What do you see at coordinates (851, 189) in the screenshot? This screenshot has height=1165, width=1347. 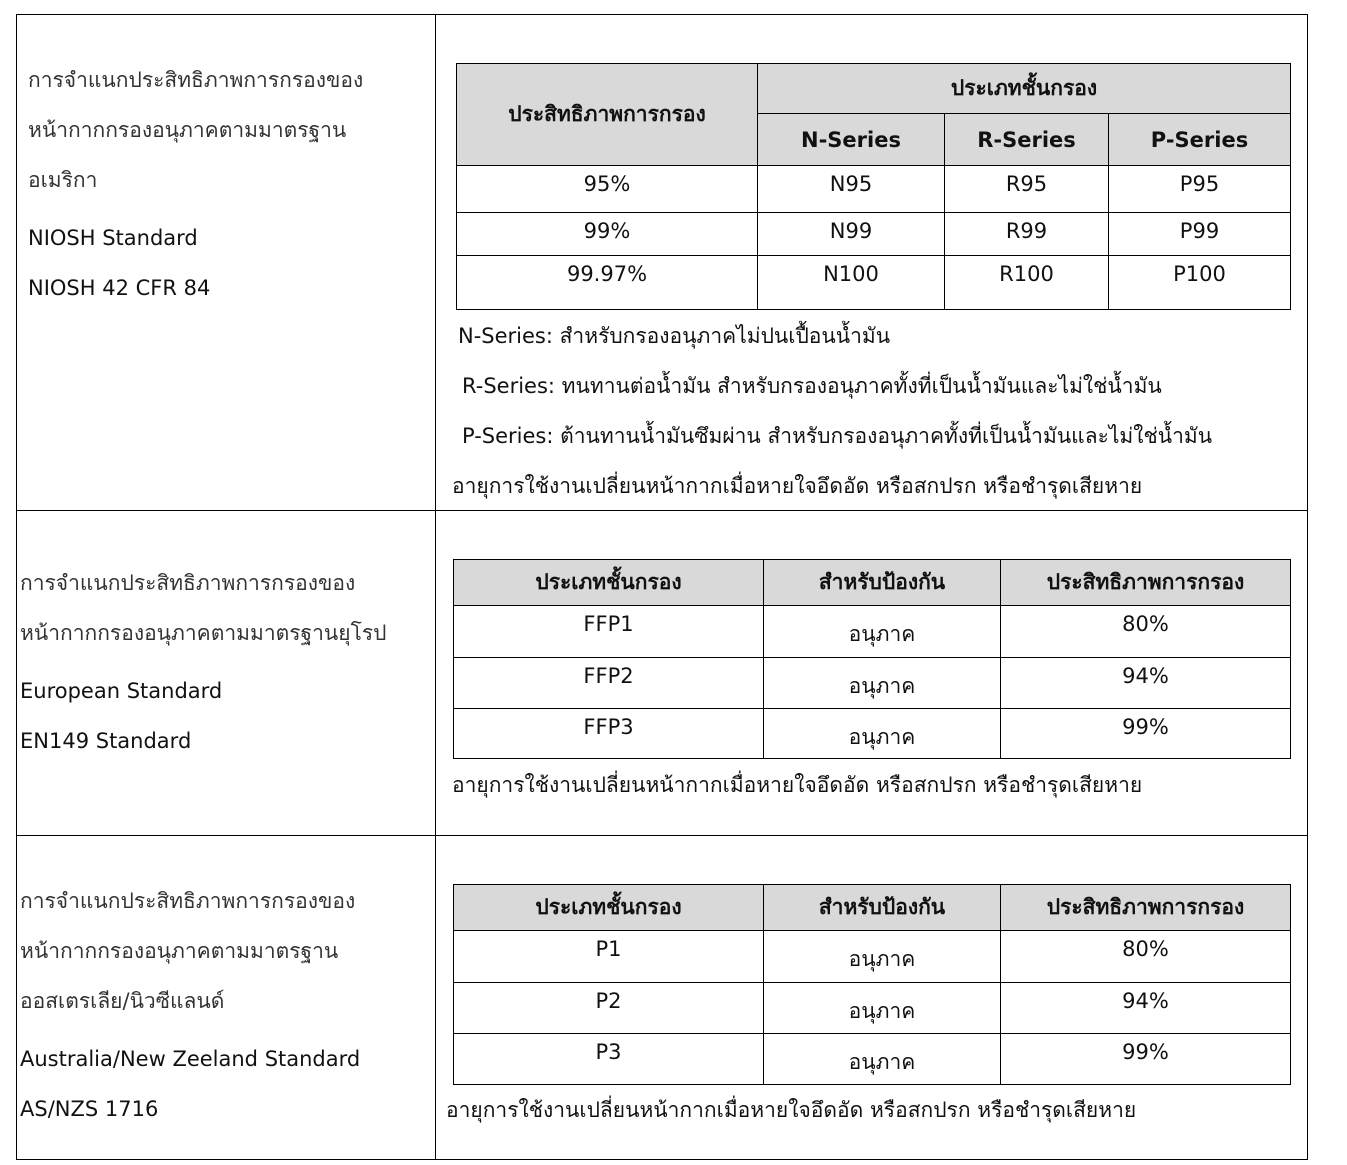 I see `cell: N95` at bounding box center [851, 189].